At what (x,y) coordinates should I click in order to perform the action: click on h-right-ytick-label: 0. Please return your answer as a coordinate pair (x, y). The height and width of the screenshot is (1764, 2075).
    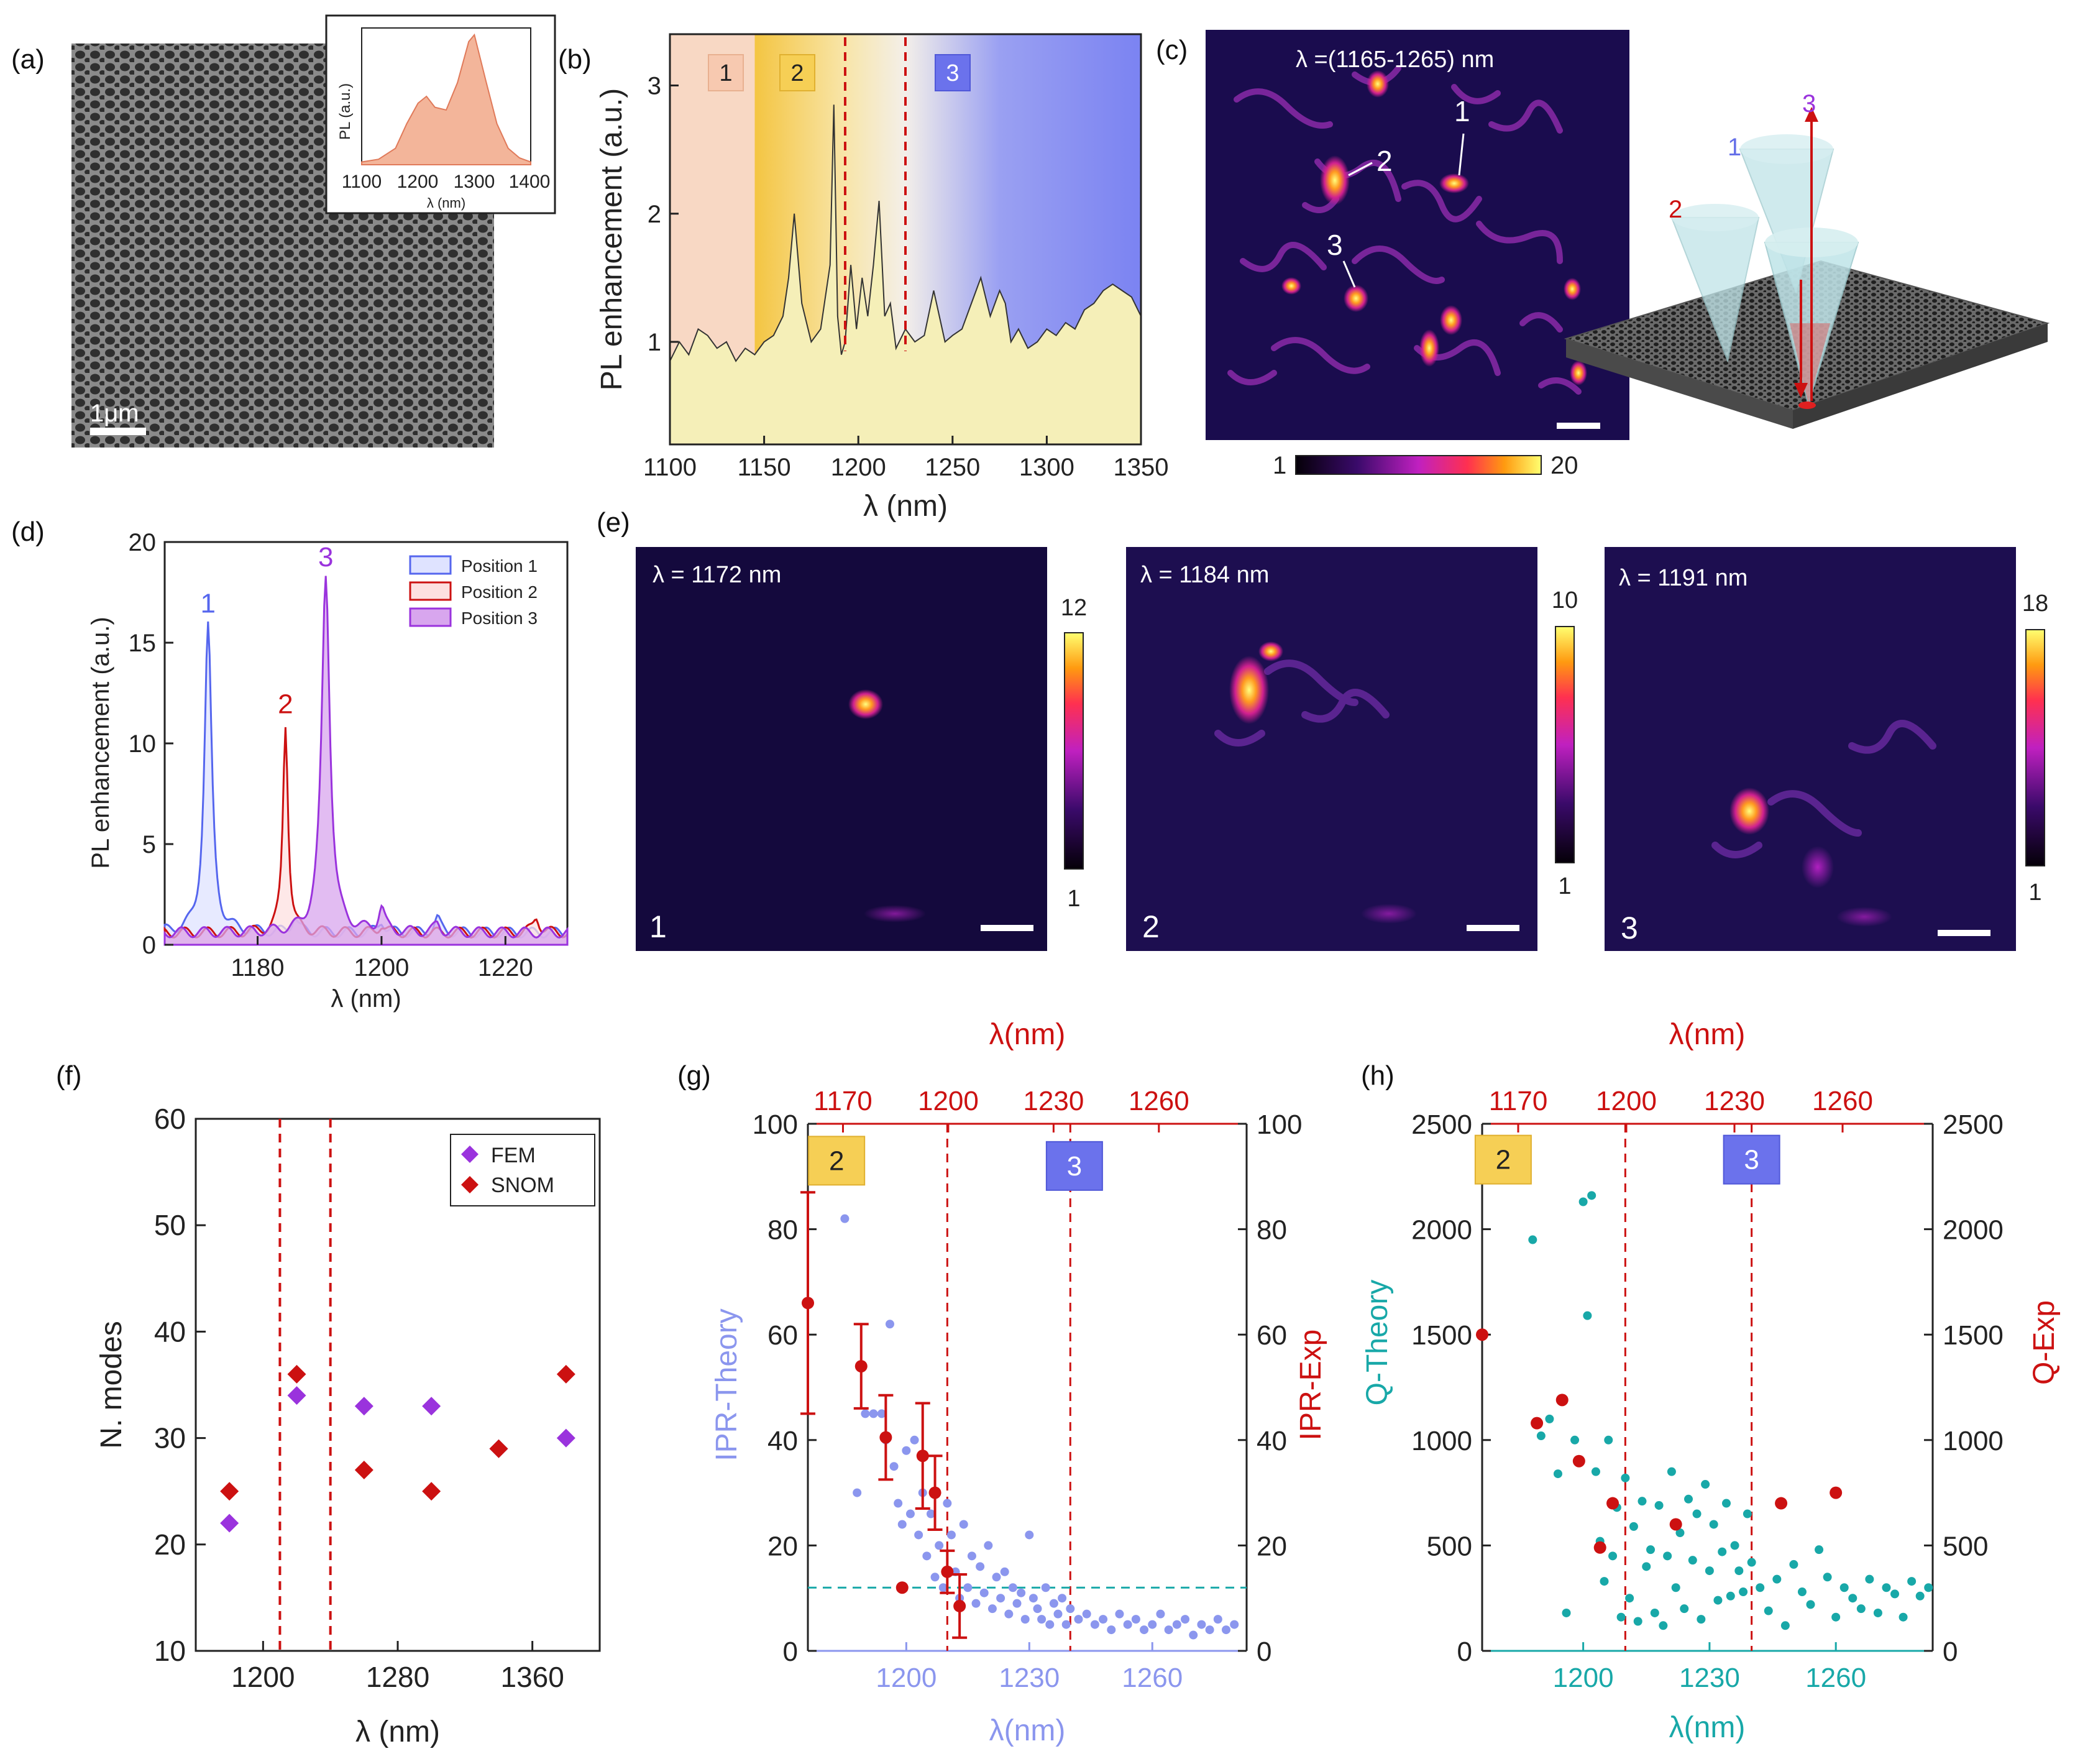
    Looking at the image, I should click on (1950, 1652).